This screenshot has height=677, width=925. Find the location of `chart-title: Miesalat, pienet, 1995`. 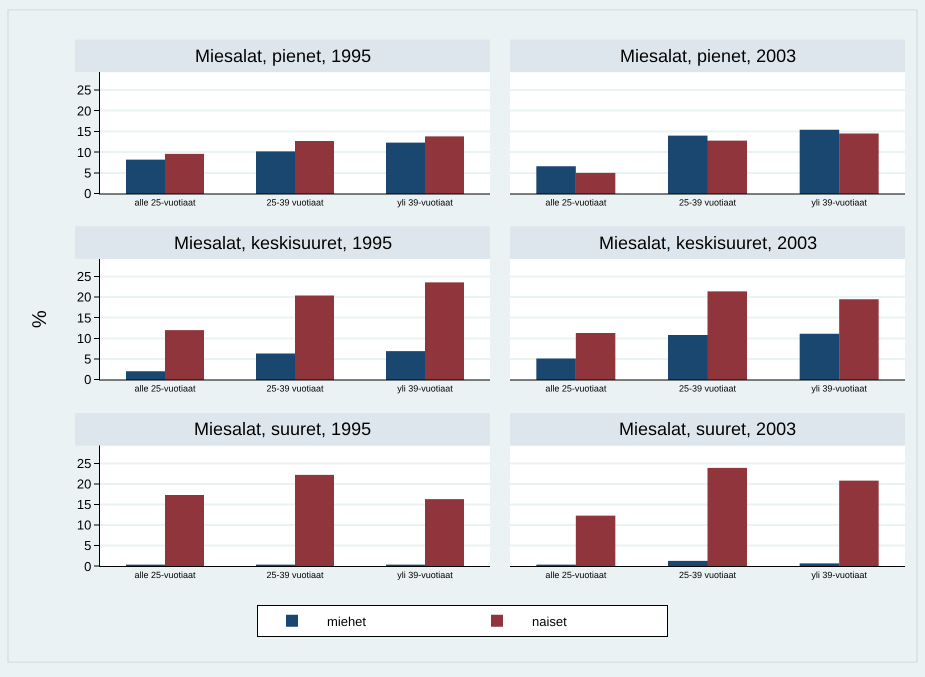

chart-title: Miesalat, pienet, 1995 is located at coordinates (283, 56).